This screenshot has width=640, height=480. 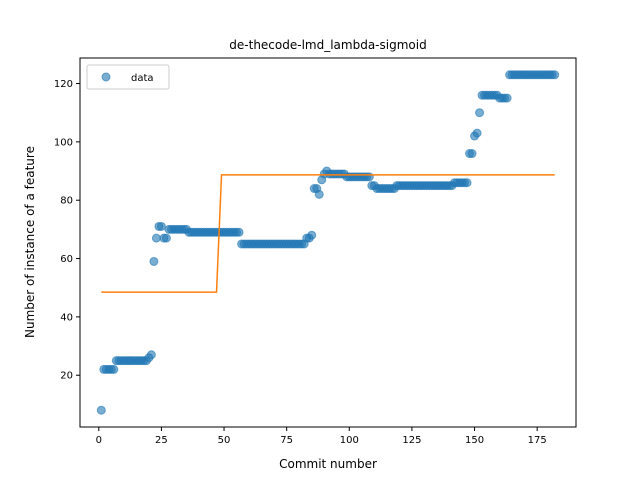 I want to click on y-tick-label: 40, so click(x=66, y=317).